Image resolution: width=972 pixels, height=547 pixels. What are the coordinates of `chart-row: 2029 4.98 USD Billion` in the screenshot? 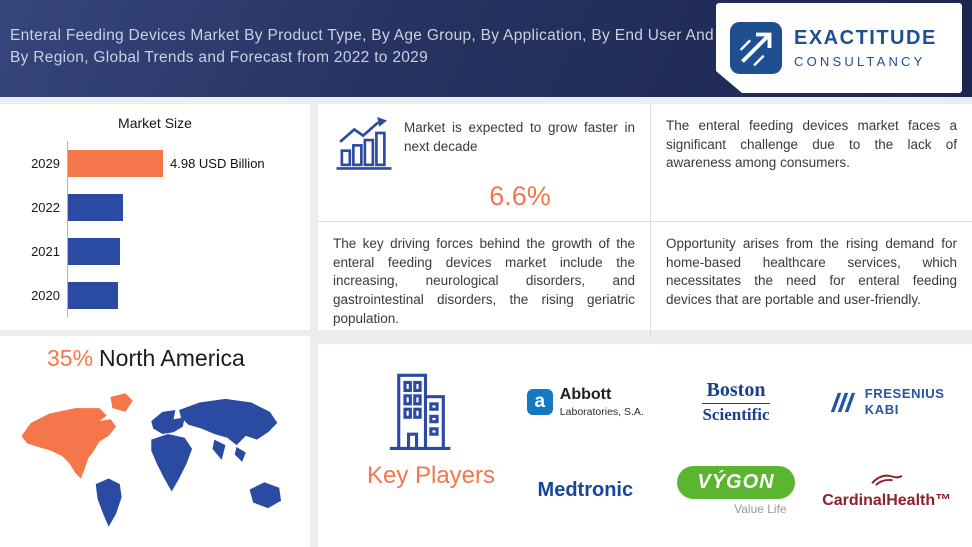 It's located at (162, 163).